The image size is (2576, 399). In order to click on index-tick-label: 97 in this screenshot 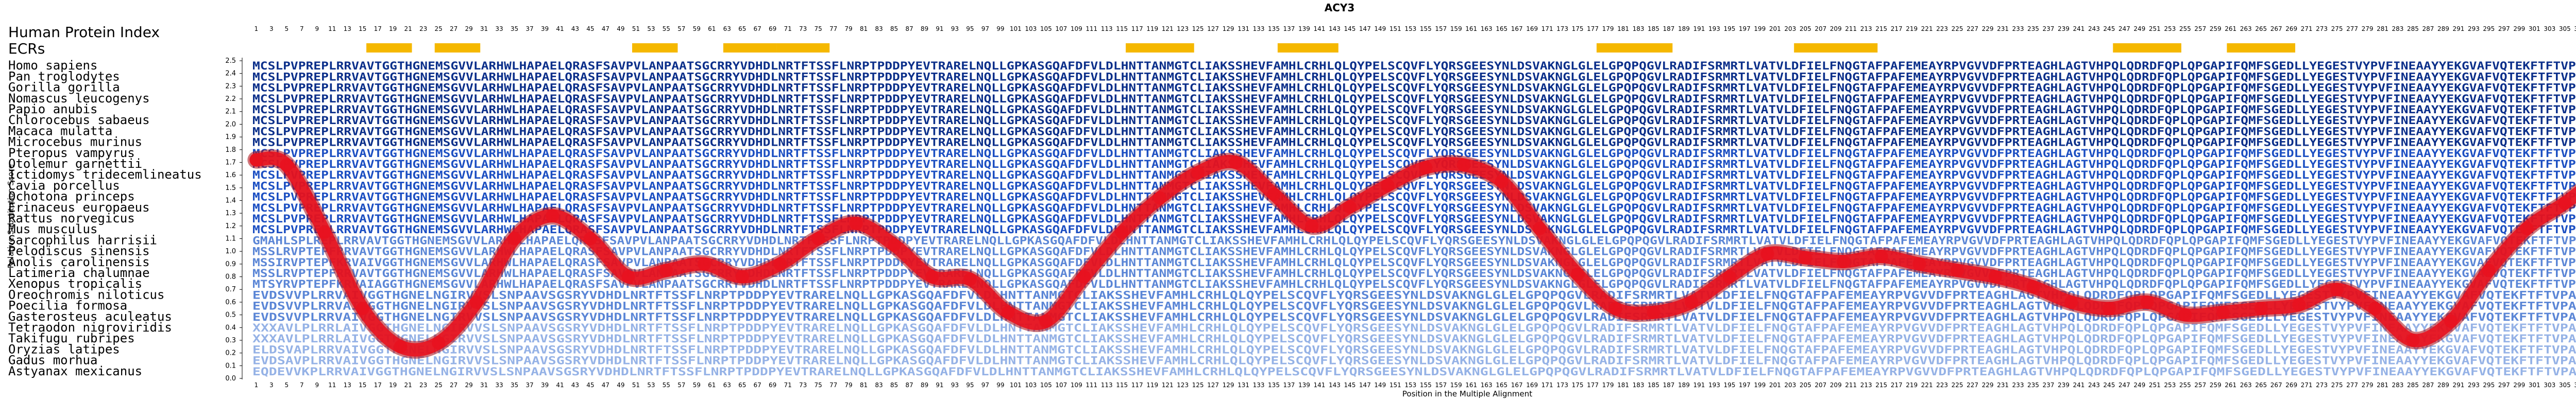, I will do `click(985, 28)`.